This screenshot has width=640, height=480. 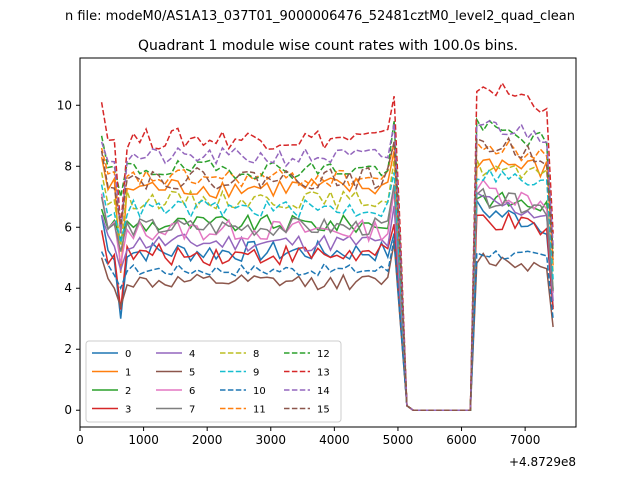 I want to click on x-tick-label: 2000, so click(x=207, y=440).